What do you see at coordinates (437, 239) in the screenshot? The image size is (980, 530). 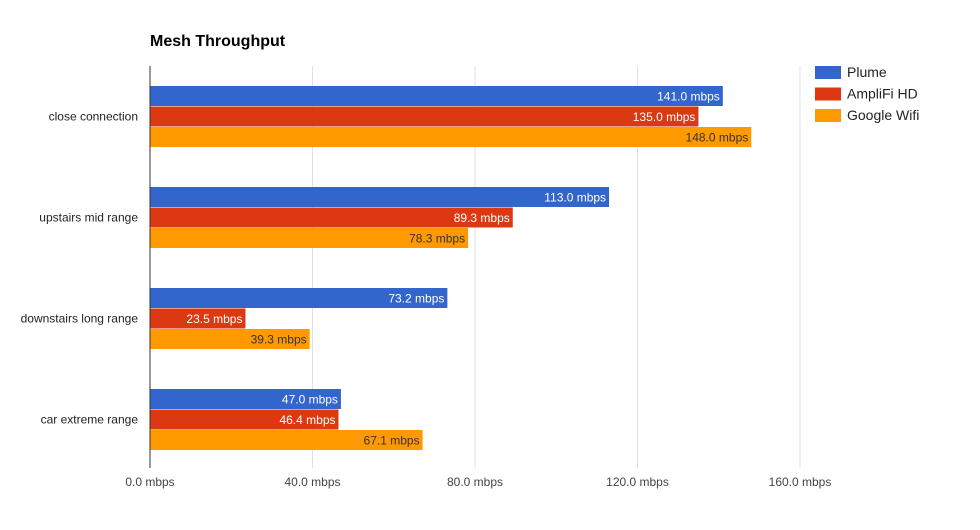 I see `bar-data-label: 78.3 mbps` at bounding box center [437, 239].